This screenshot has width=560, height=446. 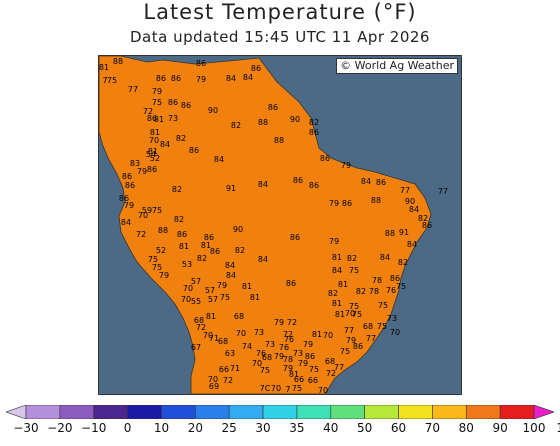 I want to click on map-title: Latest Temperature (°F), so click(x=280, y=12).